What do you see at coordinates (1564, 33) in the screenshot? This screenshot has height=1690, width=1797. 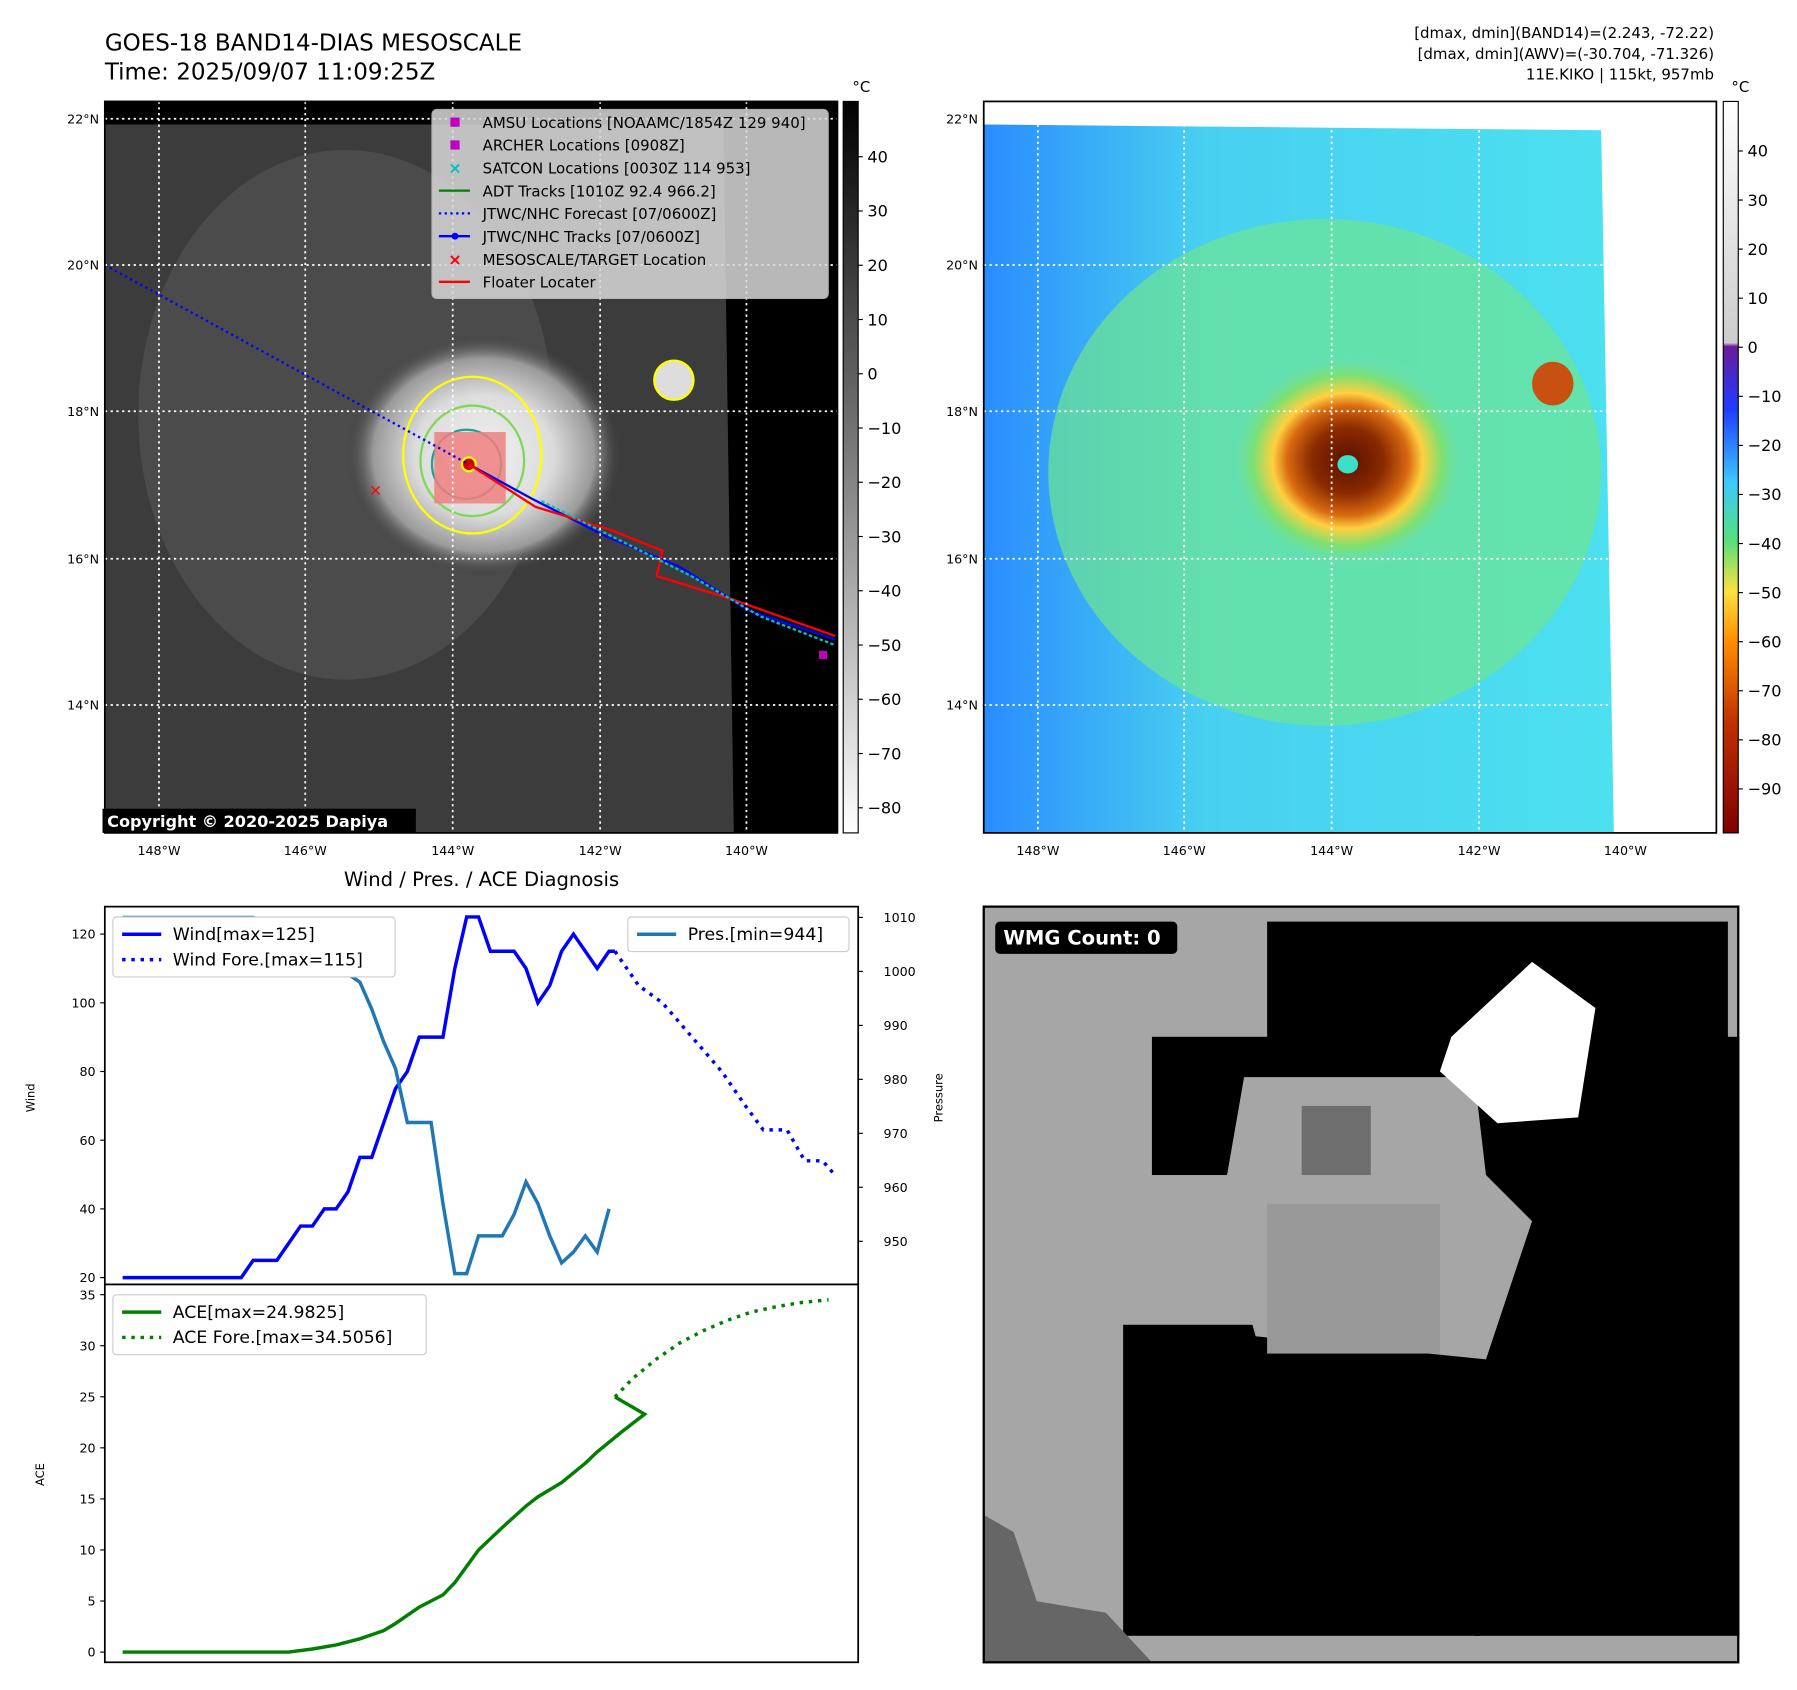 I see `info-band14: [dmax, dmin](BAND14)=(2.243, -72.22)` at bounding box center [1564, 33].